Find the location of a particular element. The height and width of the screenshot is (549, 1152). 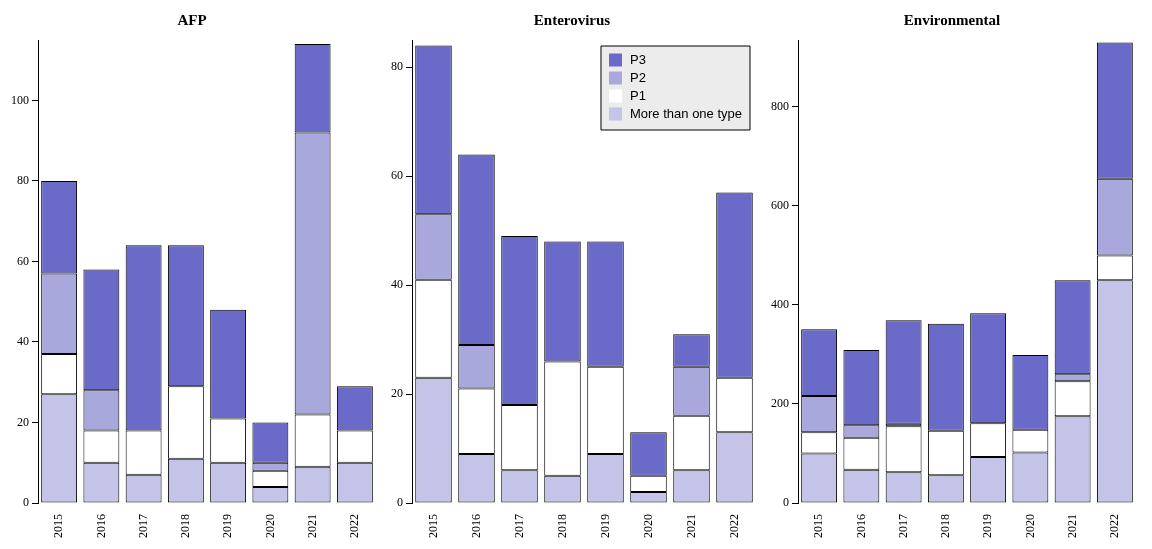

legend-label: P2 is located at coordinates (637, 77).